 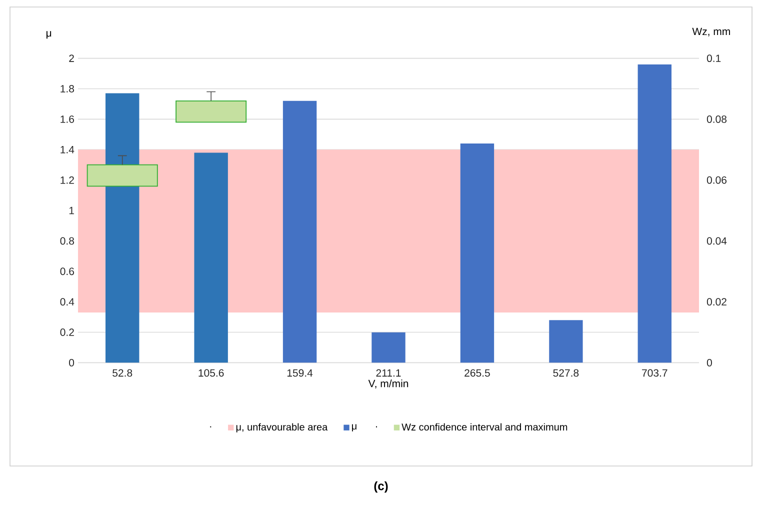 I want to click on x-tick-label: 703.7, so click(x=655, y=373).